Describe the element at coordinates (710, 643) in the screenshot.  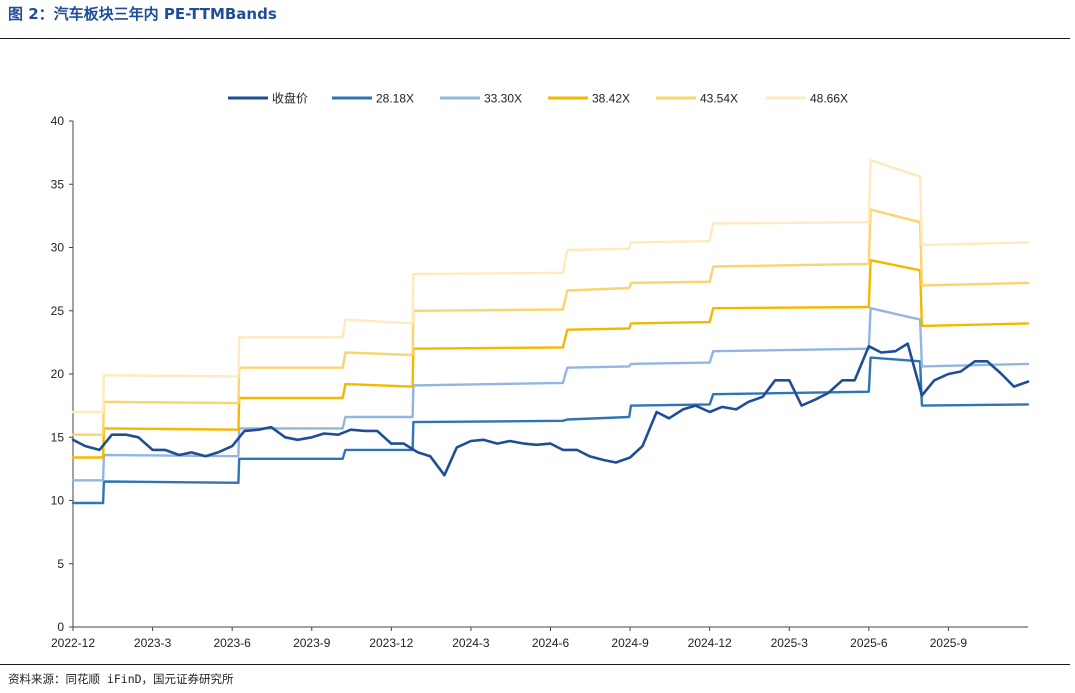
I see `x-tick-label: 2024-12` at that location.